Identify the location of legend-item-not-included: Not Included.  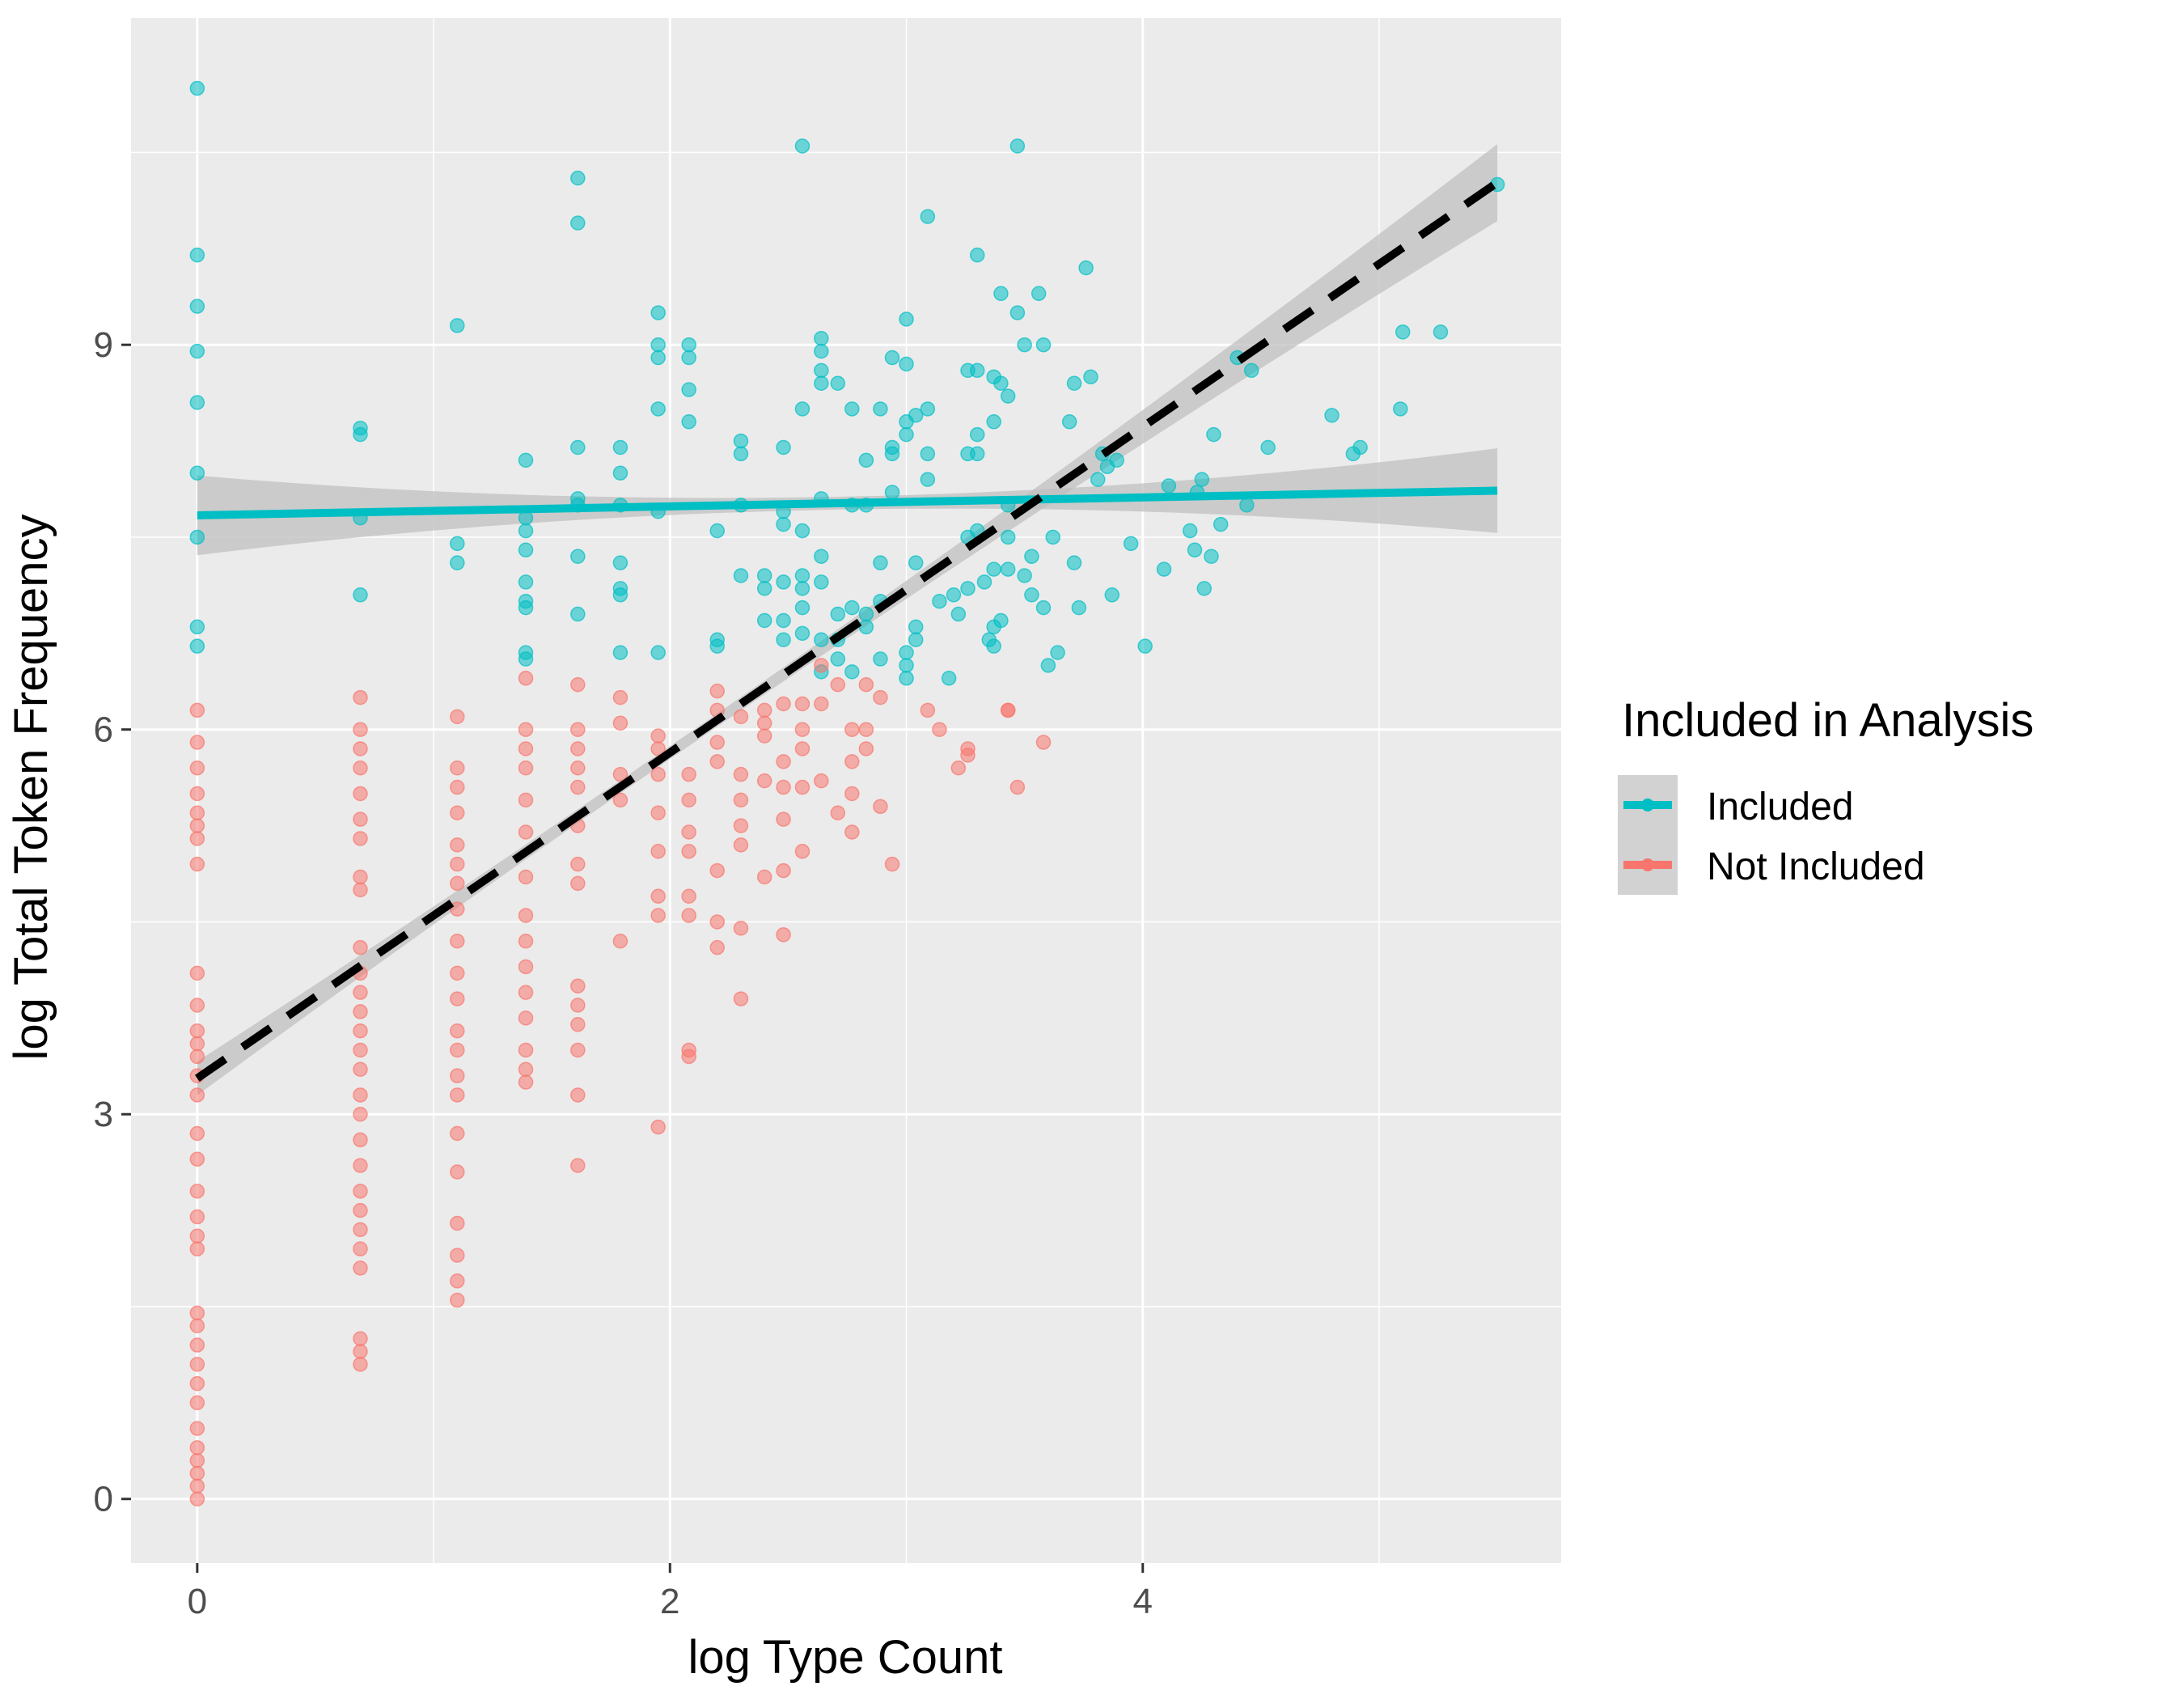
(1772, 865).